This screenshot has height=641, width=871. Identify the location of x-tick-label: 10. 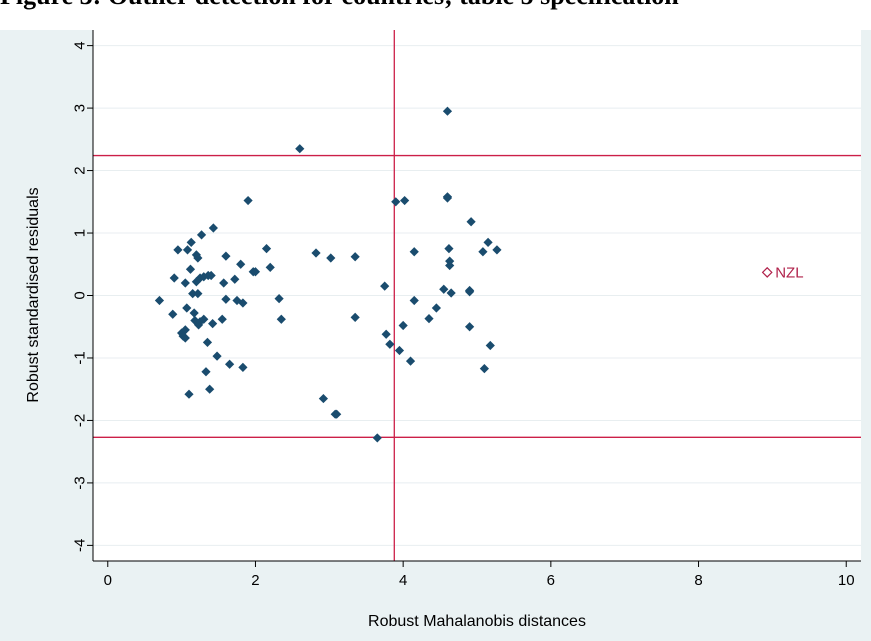
(846, 580).